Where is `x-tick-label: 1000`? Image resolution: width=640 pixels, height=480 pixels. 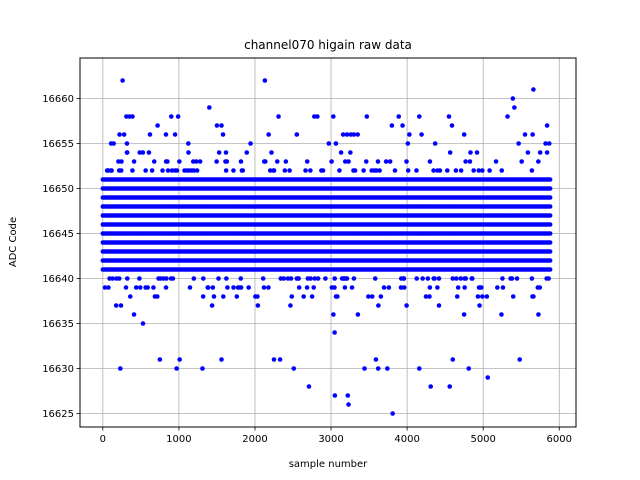
x-tick-label: 1000 is located at coordinates (178, 439).